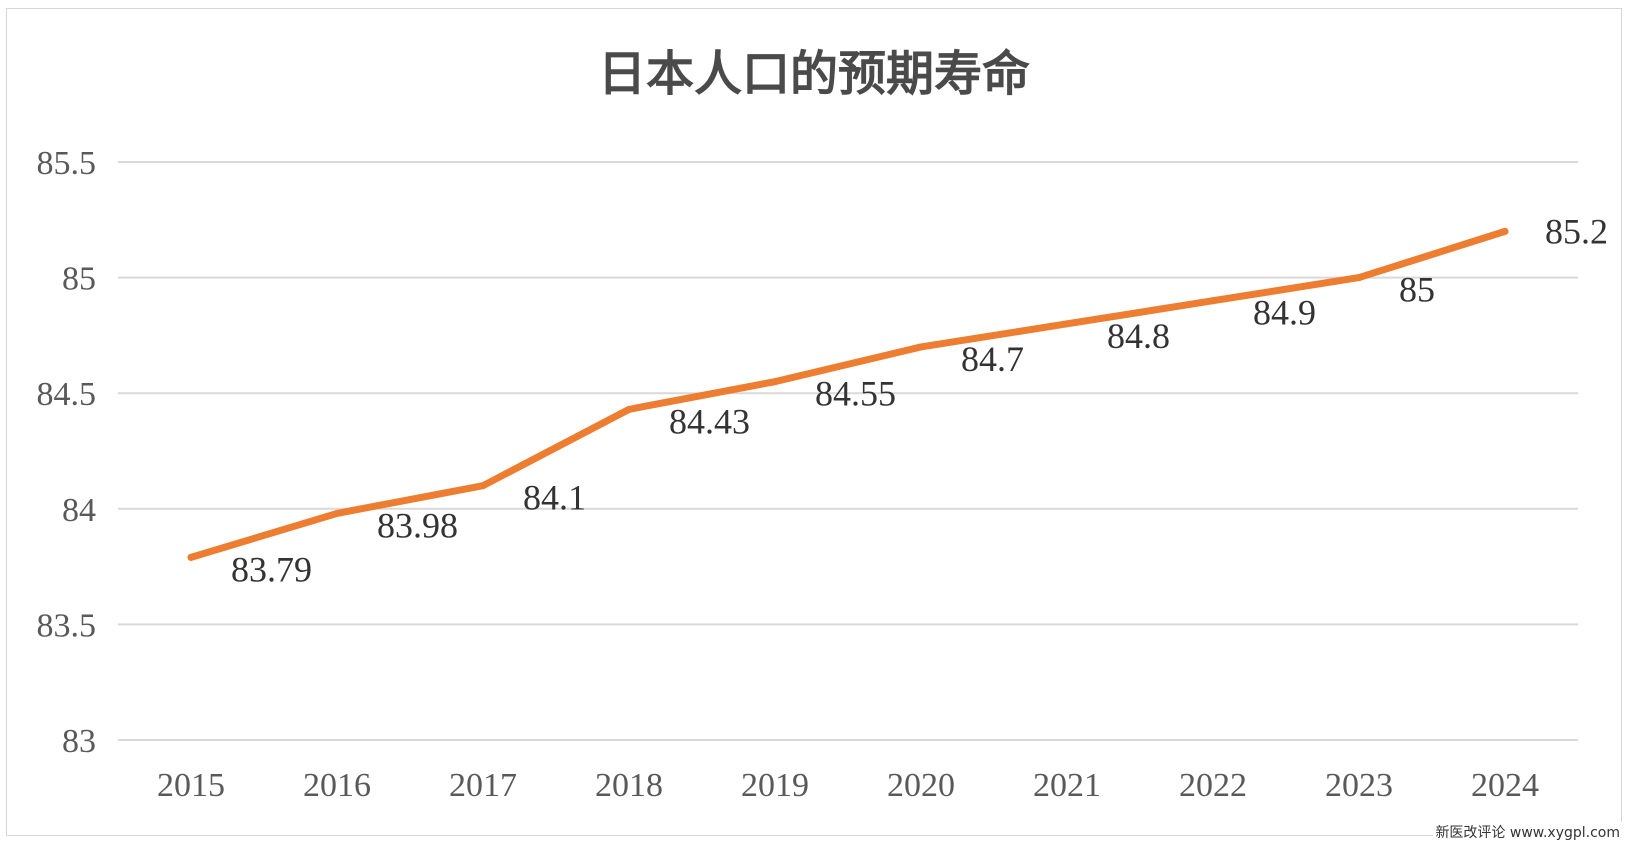  What do you see at coordinates (67, 625) in the screenshot?
I see `y-tick-label: 83.5` at bounding box center [67, 625].